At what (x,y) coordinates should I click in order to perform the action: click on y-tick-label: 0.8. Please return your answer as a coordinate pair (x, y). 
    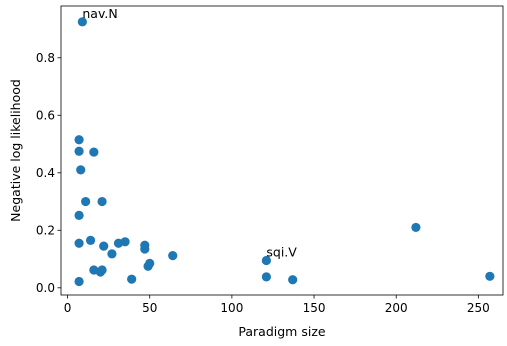
    Looking at the image, I should click on (45, 58).